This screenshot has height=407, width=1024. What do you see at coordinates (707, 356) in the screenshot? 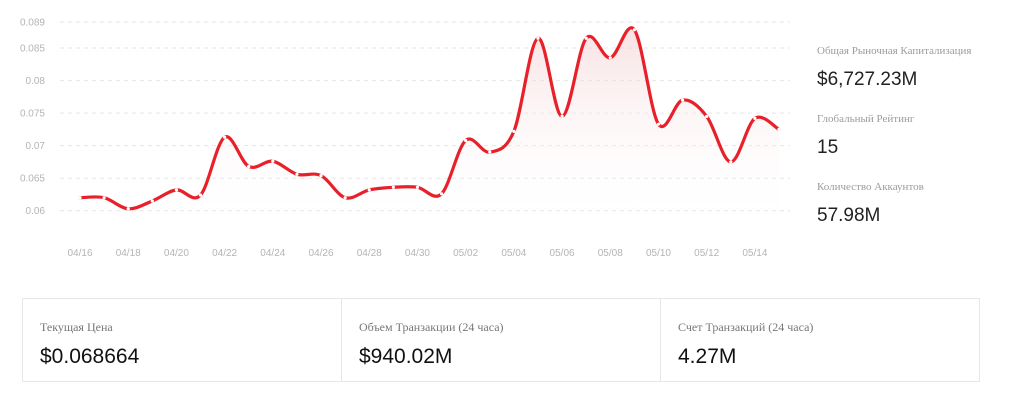
I see `tx-count-value: 4.27M` at bounding box center [707, 356].